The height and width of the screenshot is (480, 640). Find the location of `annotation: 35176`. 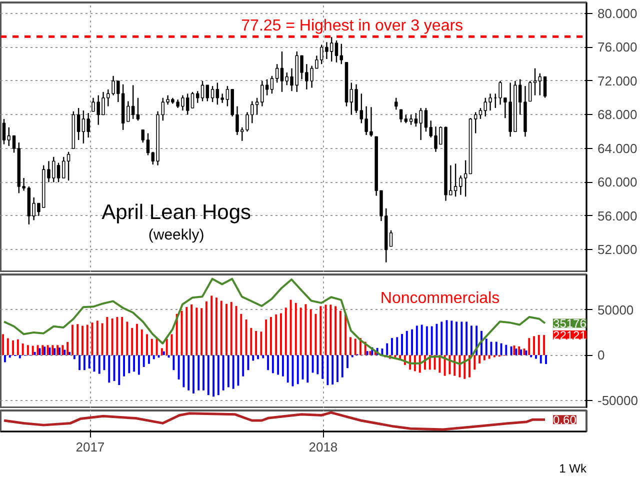

annotation: 35176 is located at coordinates (570, 323).